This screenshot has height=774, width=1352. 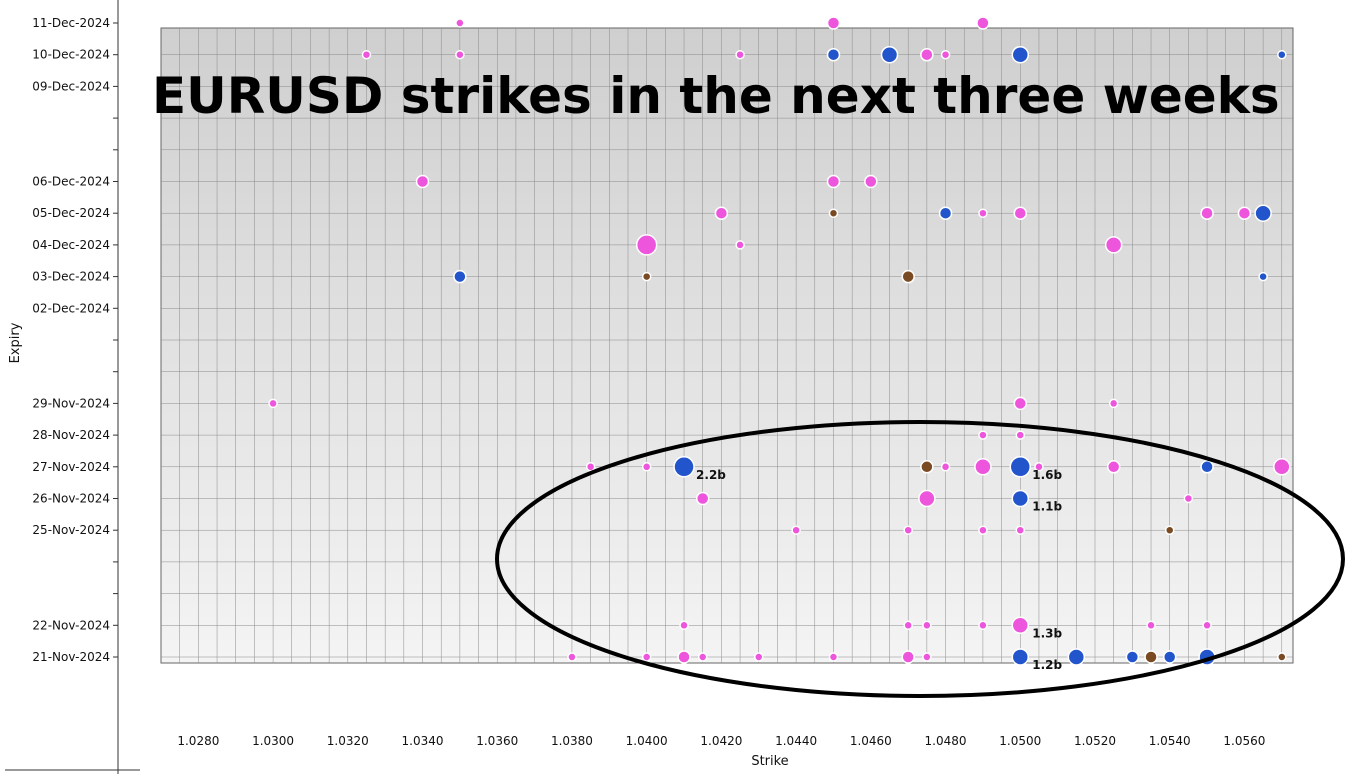 What do you see at coordinates (71, 182) in the screenshot?
I see `y-tick-label: 06-Dec-2024` at bounding box center [71, 182].